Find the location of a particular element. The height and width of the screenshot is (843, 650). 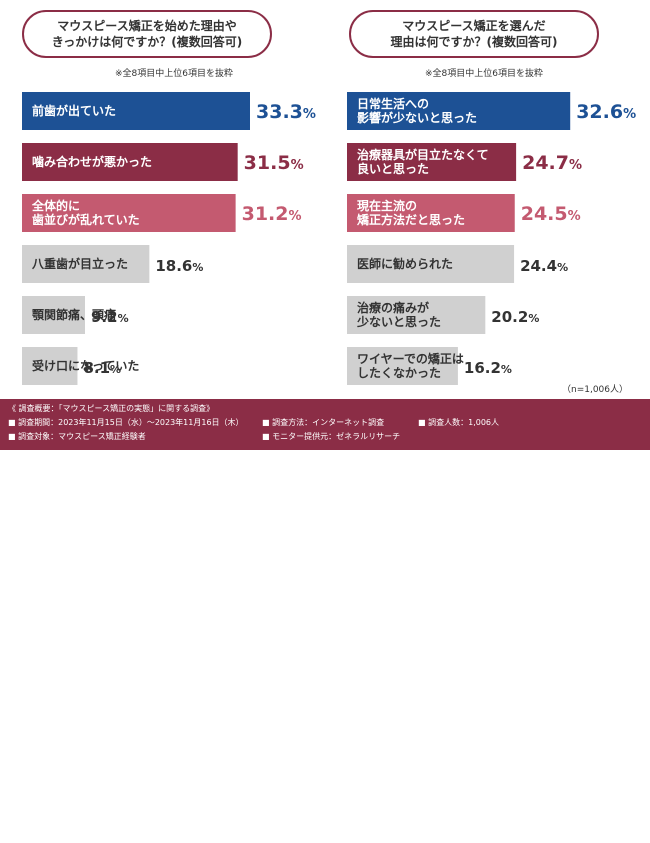

category-label-6: ワイヤーでの矯正はしたくなかった is located at coordinates (410, 365).